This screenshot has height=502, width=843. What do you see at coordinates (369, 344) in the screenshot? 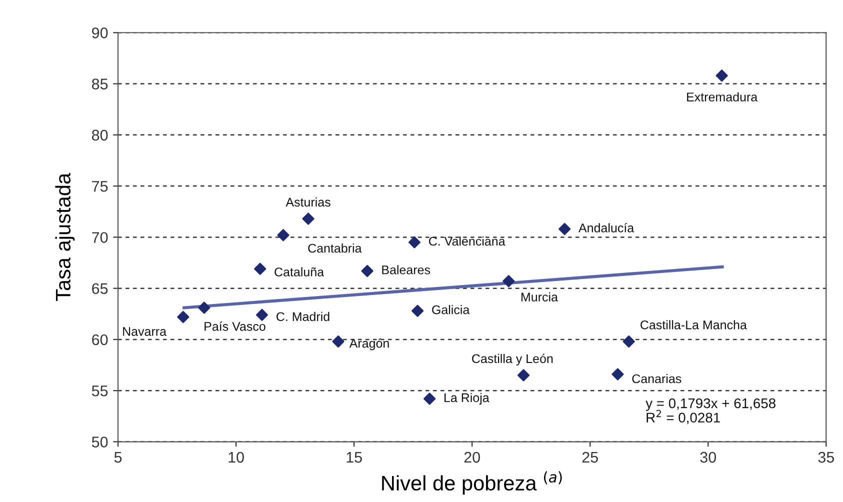
I see `annotation: Aragón` at bounding box center [369, 344].